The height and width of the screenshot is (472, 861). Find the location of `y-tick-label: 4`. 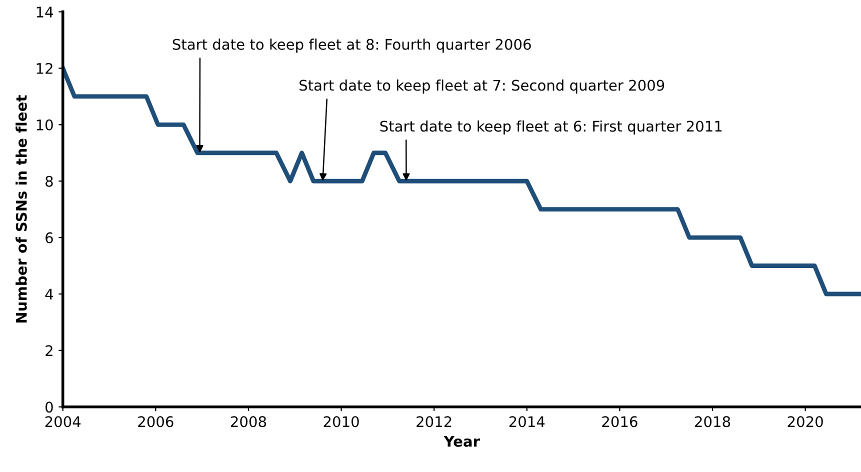

y-tick-label: 4 is located at coordinates (49, 294).